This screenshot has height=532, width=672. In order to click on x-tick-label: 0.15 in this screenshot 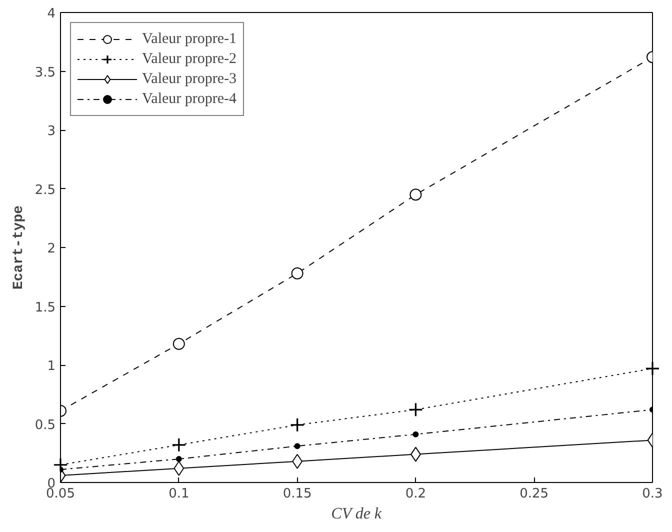, I will do `click(297, 494)`.